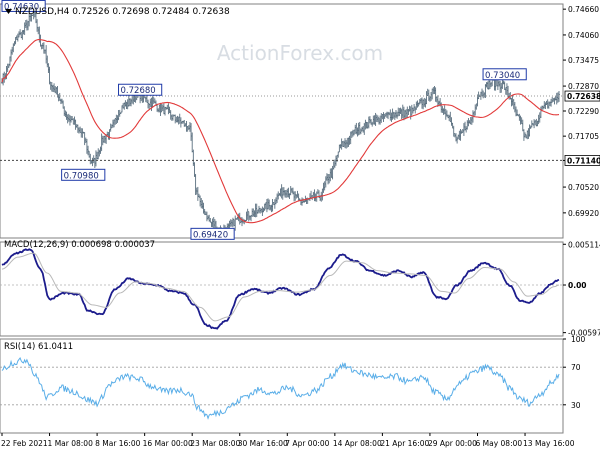 This screenshot has width=600, height=454. I want to click on y-tick-label: 0.70520, so click(583, 187).